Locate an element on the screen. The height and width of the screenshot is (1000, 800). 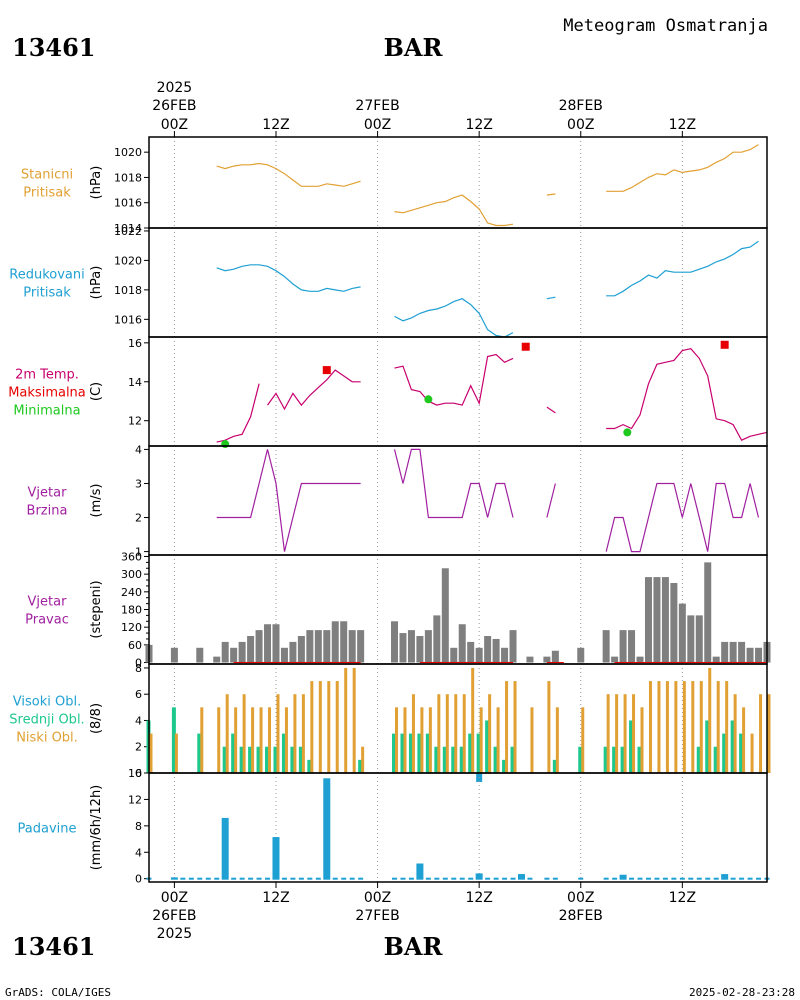
panel-frame is located at coordinates (458, 182).